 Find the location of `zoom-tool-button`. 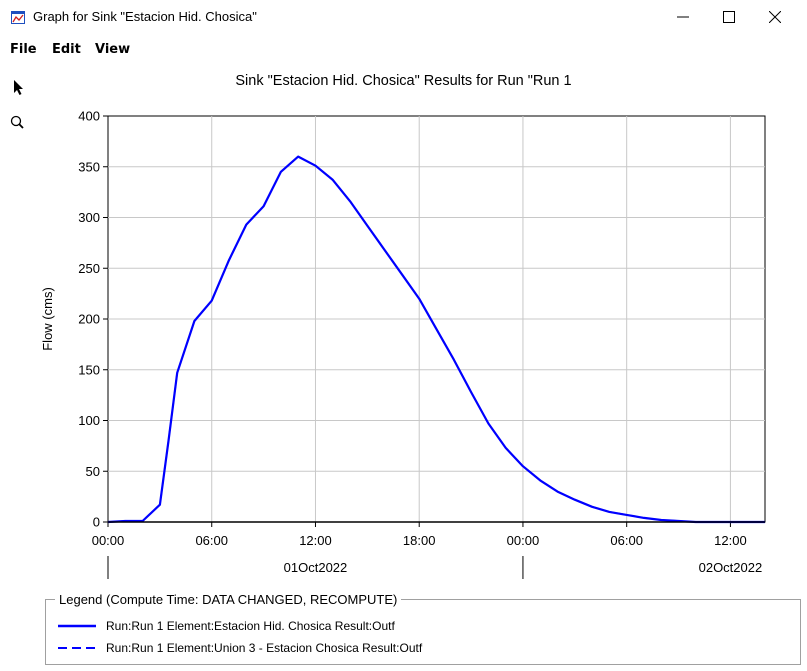

zoom-tool-button is located at coordinates (18, 123).